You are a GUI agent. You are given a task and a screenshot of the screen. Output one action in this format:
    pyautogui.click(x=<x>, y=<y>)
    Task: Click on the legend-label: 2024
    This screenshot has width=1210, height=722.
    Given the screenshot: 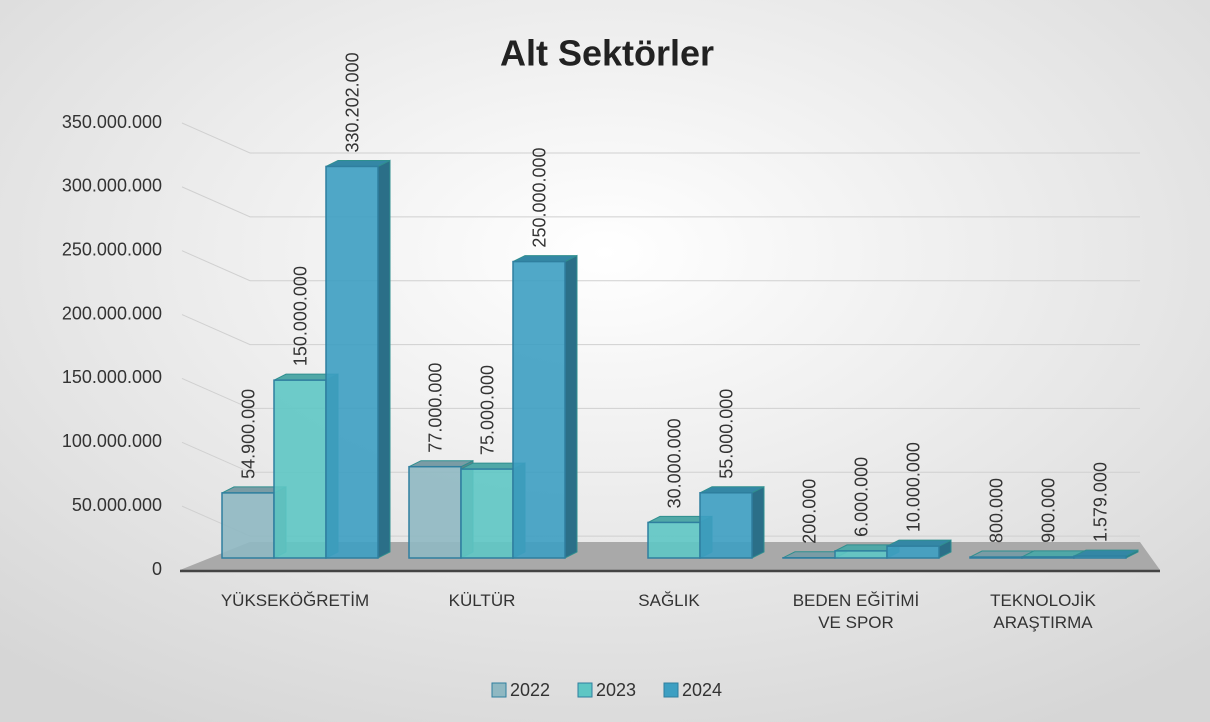 What is the action you would take?
    pyautogui.click(x=702, y=690)
    